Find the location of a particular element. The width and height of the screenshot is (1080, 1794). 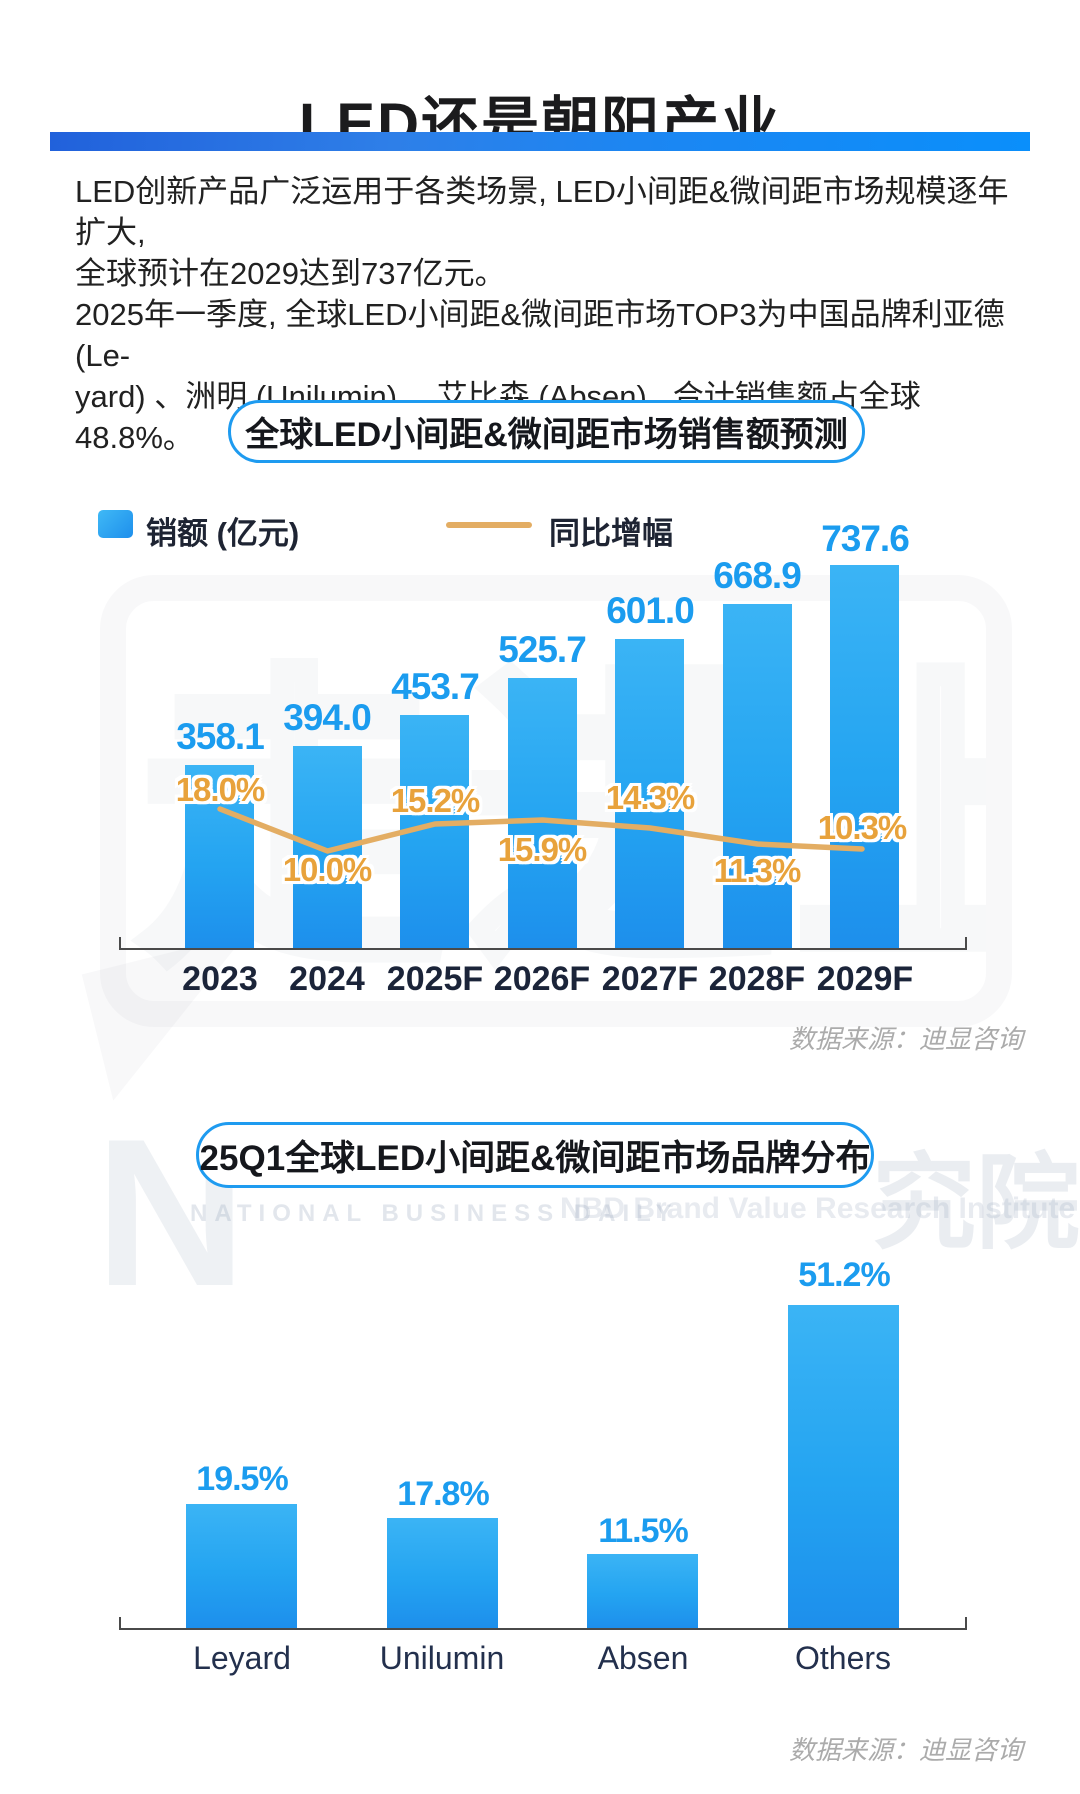

chart2-title-pill: 25Q1全球LED小间距&微间距市场品牌分布 is located at coordinates (535, 1155).